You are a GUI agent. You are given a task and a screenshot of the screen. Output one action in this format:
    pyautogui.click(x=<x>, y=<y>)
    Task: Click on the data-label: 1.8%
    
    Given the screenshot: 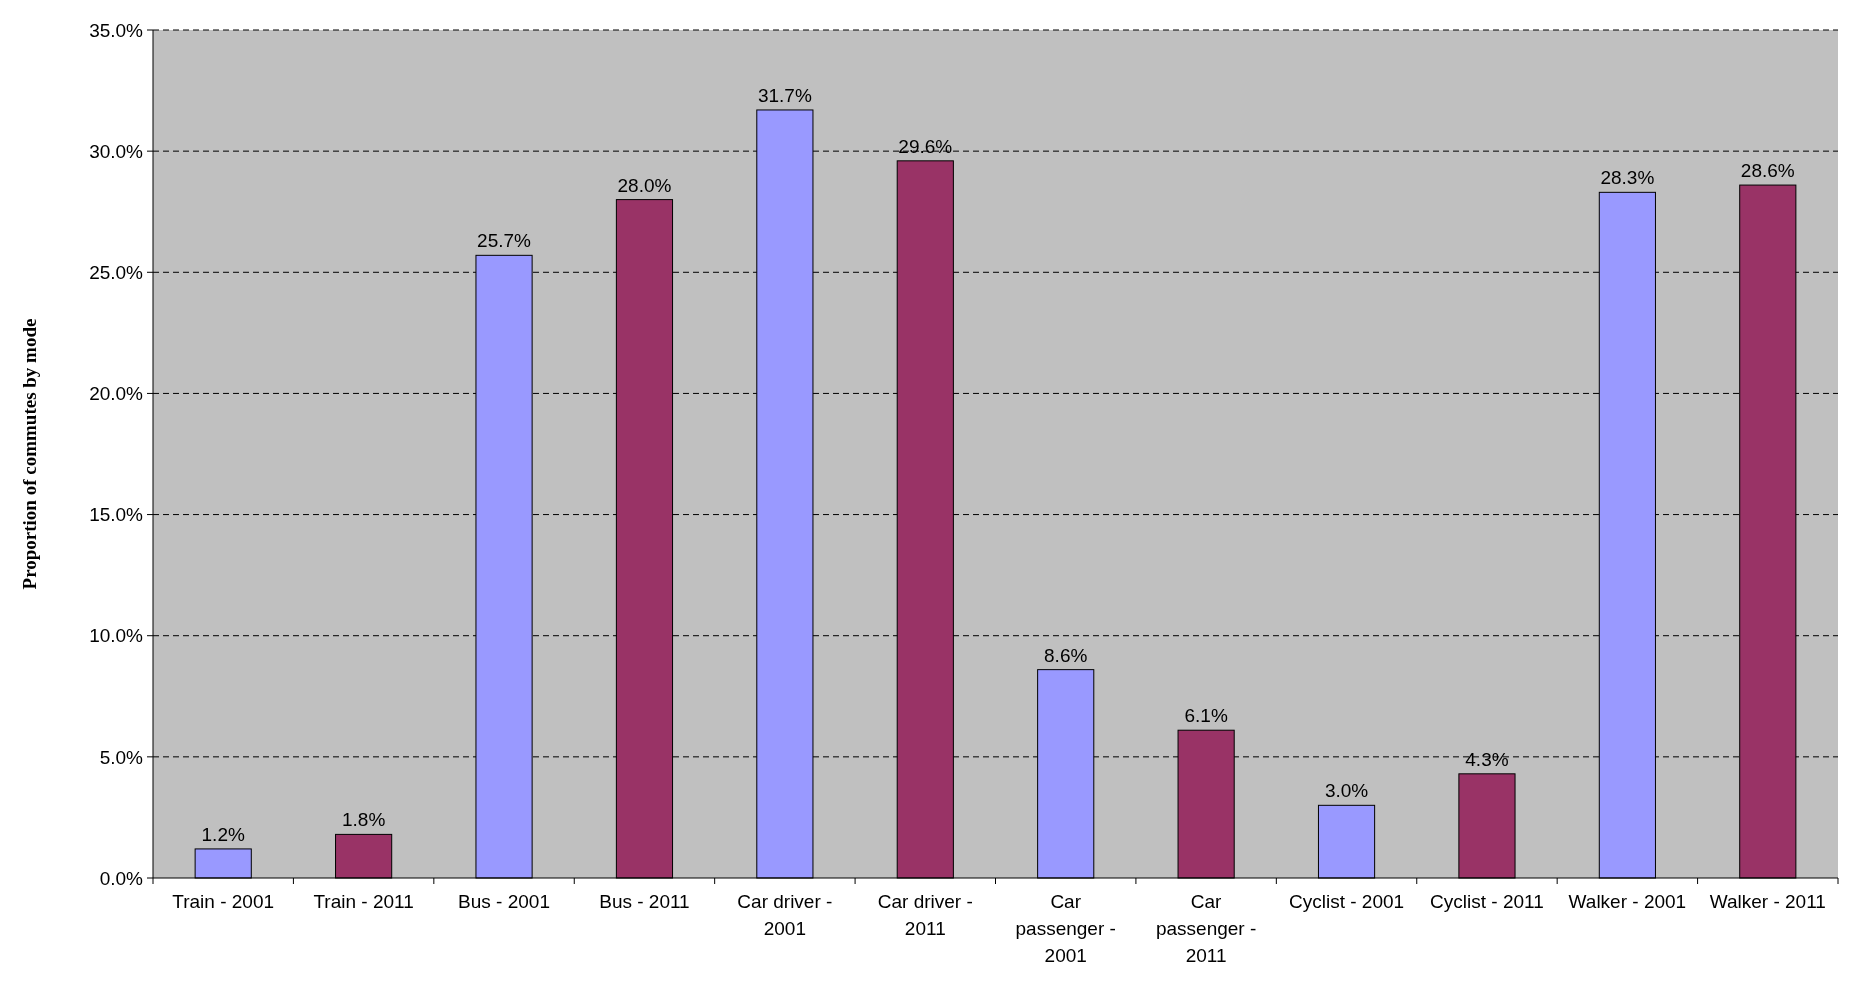 What is the action you would take?
    pyautogui.click(x=363, y=820)
    